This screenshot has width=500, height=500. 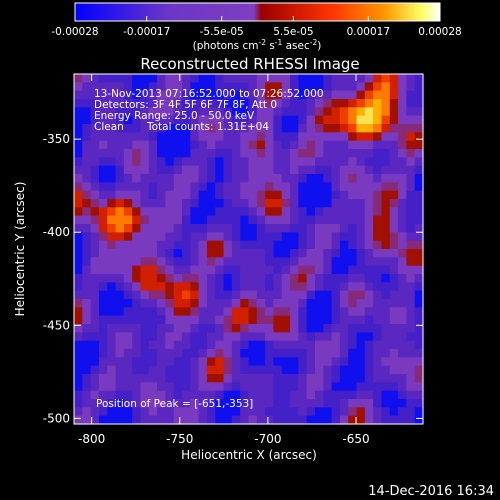 I want to click on x-tick-label: -700, so click(x=267, y=439).